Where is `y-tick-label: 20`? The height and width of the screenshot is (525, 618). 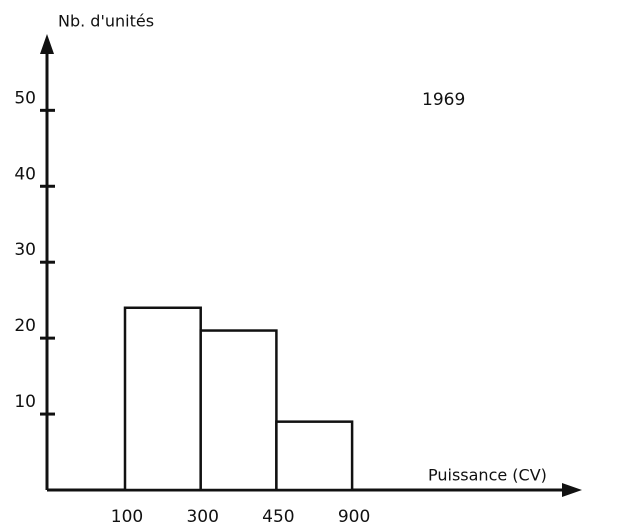 y-tick-label: 20 is located at coordinates (25, 326).